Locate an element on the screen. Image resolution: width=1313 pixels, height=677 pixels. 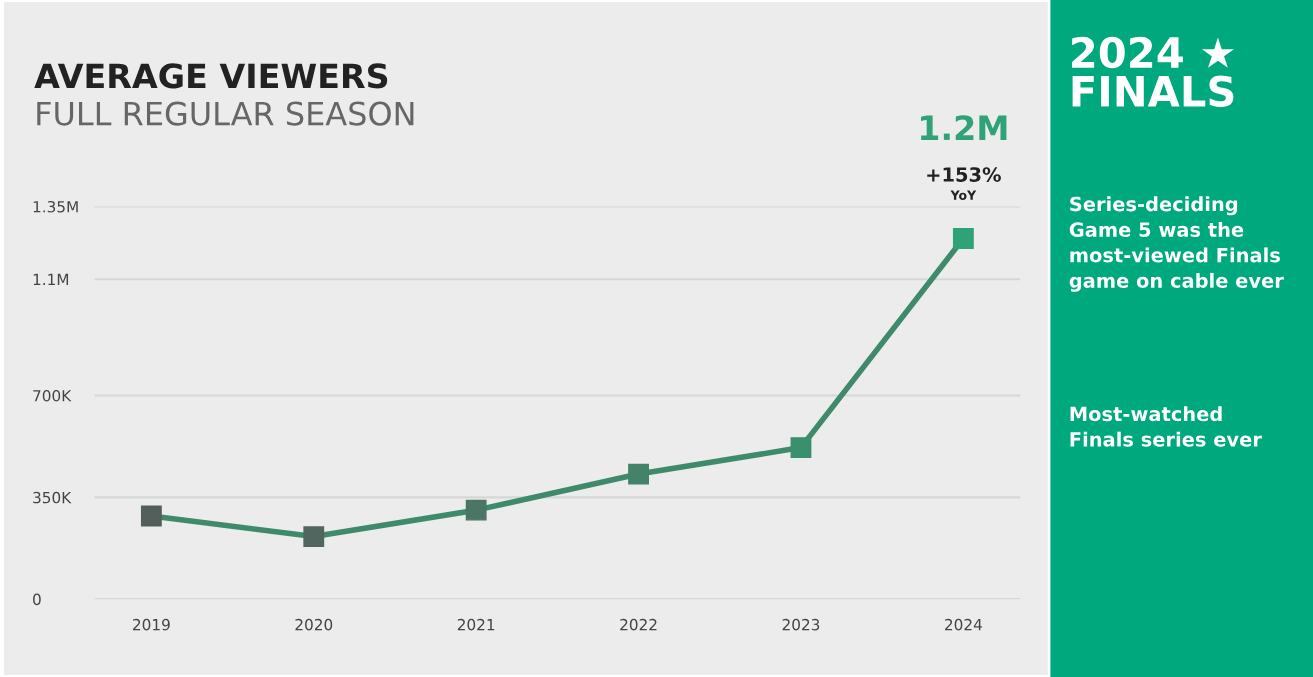
y-tick-label: 350K is located at coordinates (52, 497).